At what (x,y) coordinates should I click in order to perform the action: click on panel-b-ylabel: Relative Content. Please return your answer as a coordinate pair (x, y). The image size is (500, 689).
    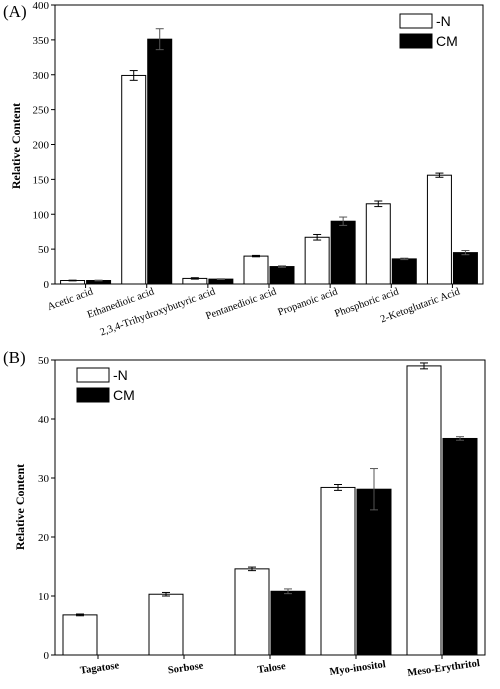
    Looking at the image, I should click on (20, 507).